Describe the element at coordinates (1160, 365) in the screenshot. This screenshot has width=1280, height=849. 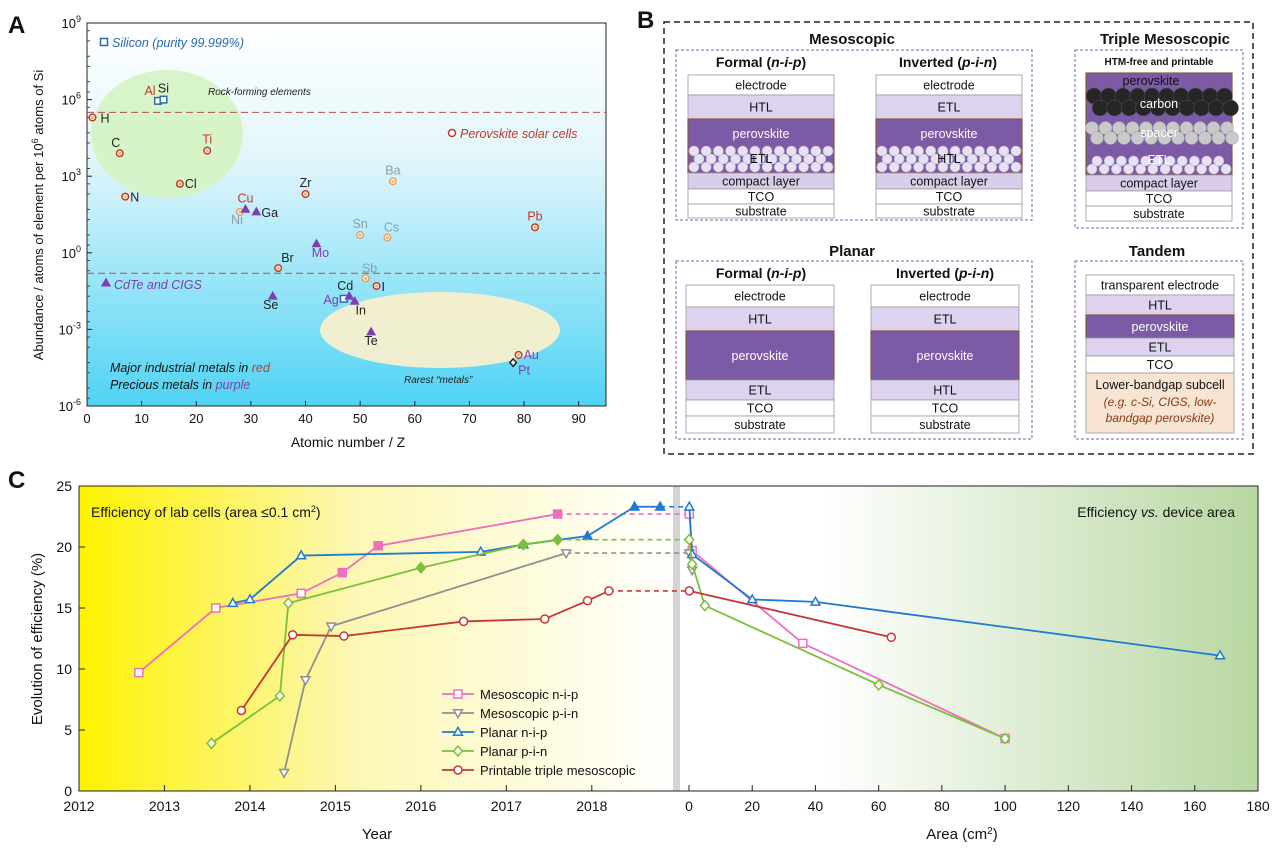
I see `tandem-tco-label: TCO` at that location.